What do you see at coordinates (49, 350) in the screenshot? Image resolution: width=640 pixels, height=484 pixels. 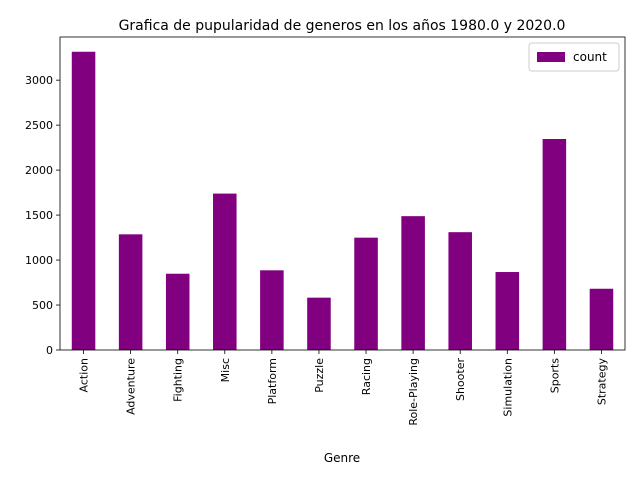 I see `y-tick-label: 0` at bounding box center [49, 350].